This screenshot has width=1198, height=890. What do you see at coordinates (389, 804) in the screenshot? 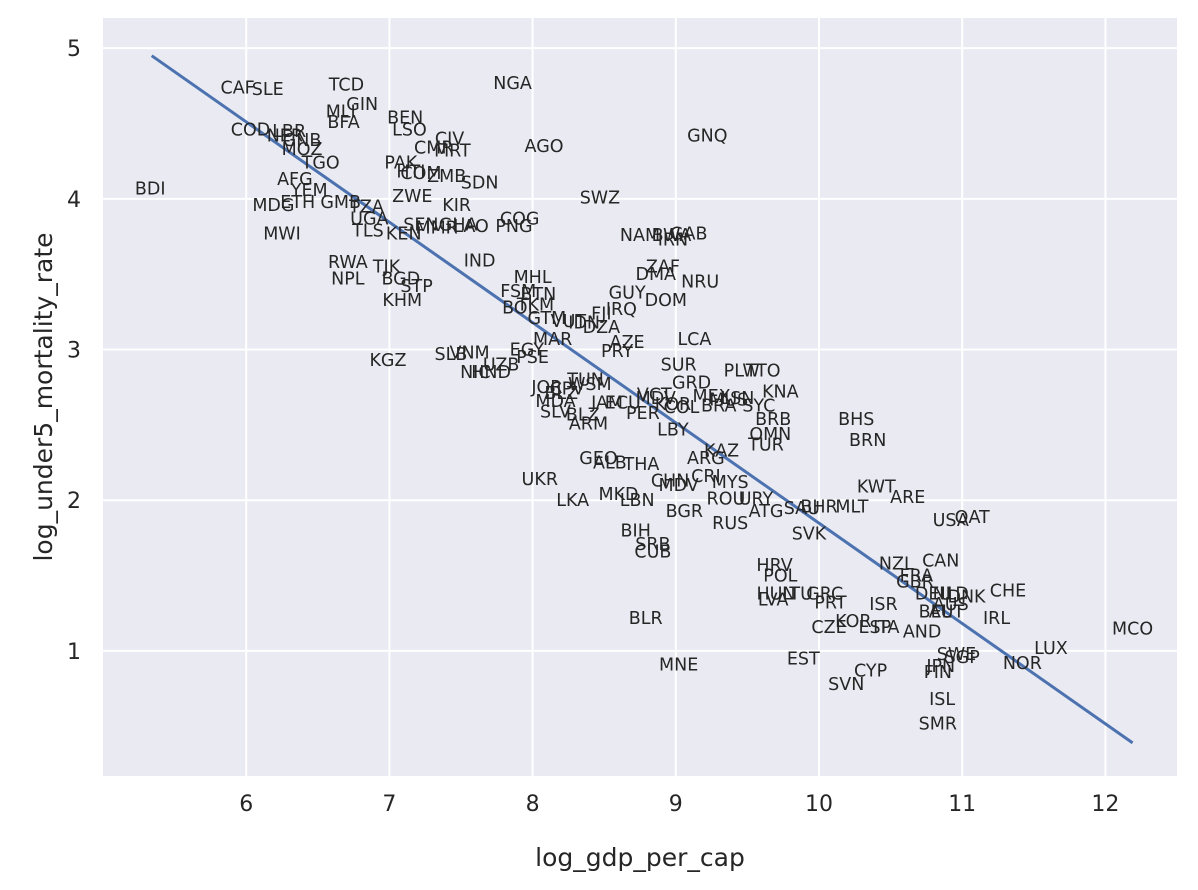
I see `x-tick-label: 7` at bounding box center [389, 804].